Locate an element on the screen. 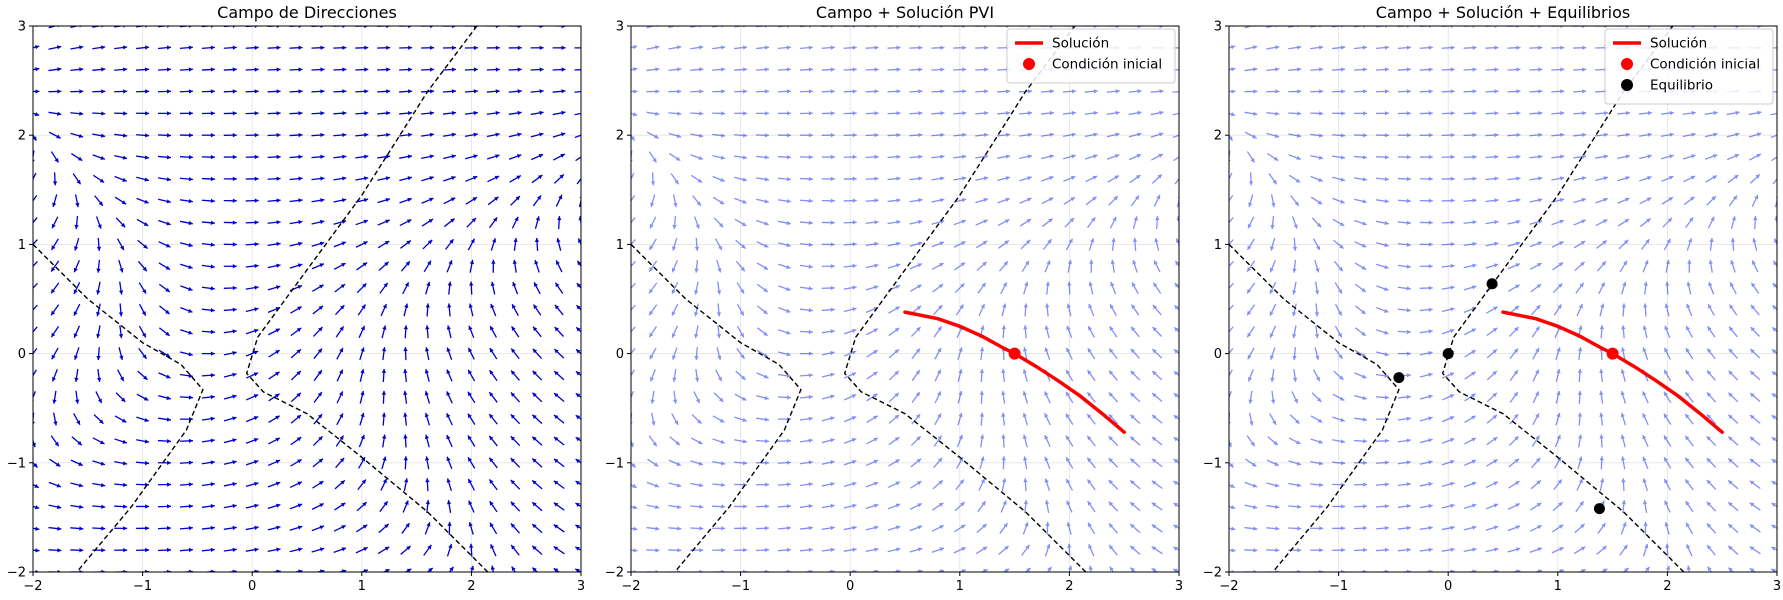 The width and height of the screenshot is (1783, 600). chart-title: Campo + Solución PVI is located at coordinates (905, 12).